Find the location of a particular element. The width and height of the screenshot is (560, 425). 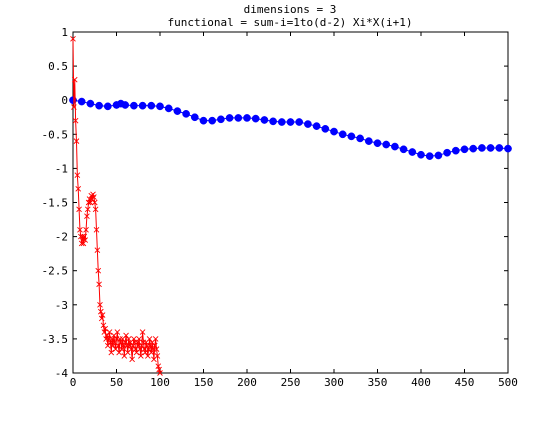

x-tick-label: 450 is located at coordinates (465, 382).